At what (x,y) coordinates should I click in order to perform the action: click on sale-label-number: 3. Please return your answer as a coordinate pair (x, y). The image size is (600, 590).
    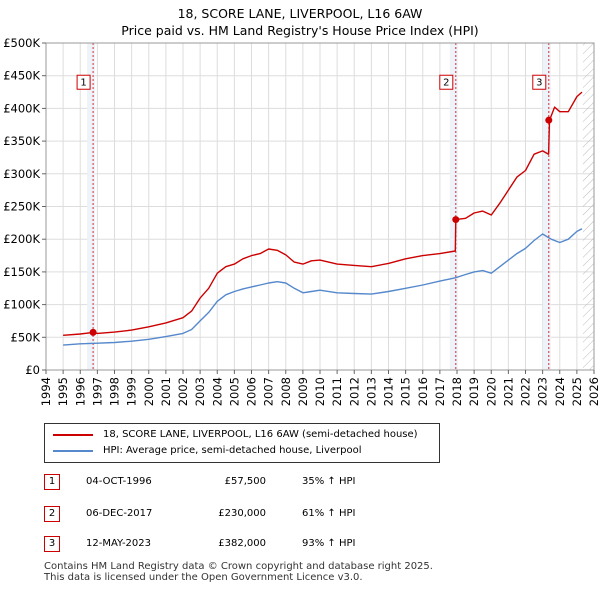
    Looking at the image, I should click on (539, 83).